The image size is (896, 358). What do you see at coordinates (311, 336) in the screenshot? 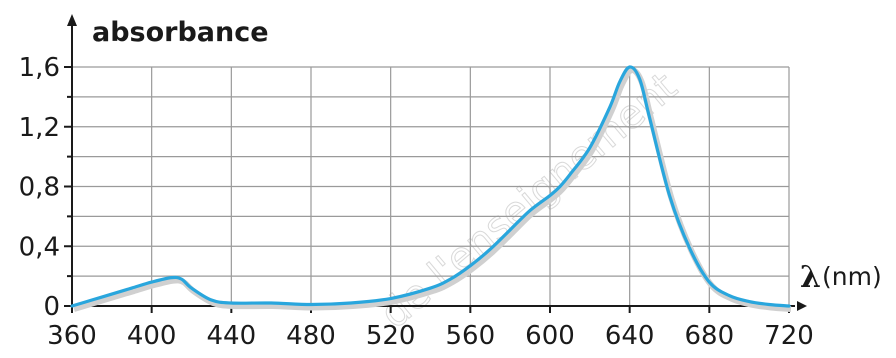
I see `x-tick-label-480: 480` at bounding box center [311, 336].